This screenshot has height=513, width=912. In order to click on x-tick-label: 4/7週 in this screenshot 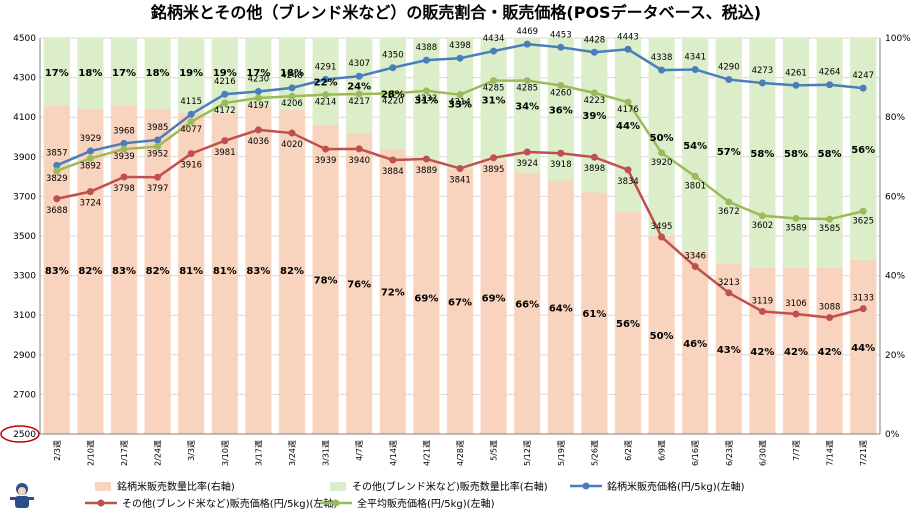, I will do `click(359, 450)`.